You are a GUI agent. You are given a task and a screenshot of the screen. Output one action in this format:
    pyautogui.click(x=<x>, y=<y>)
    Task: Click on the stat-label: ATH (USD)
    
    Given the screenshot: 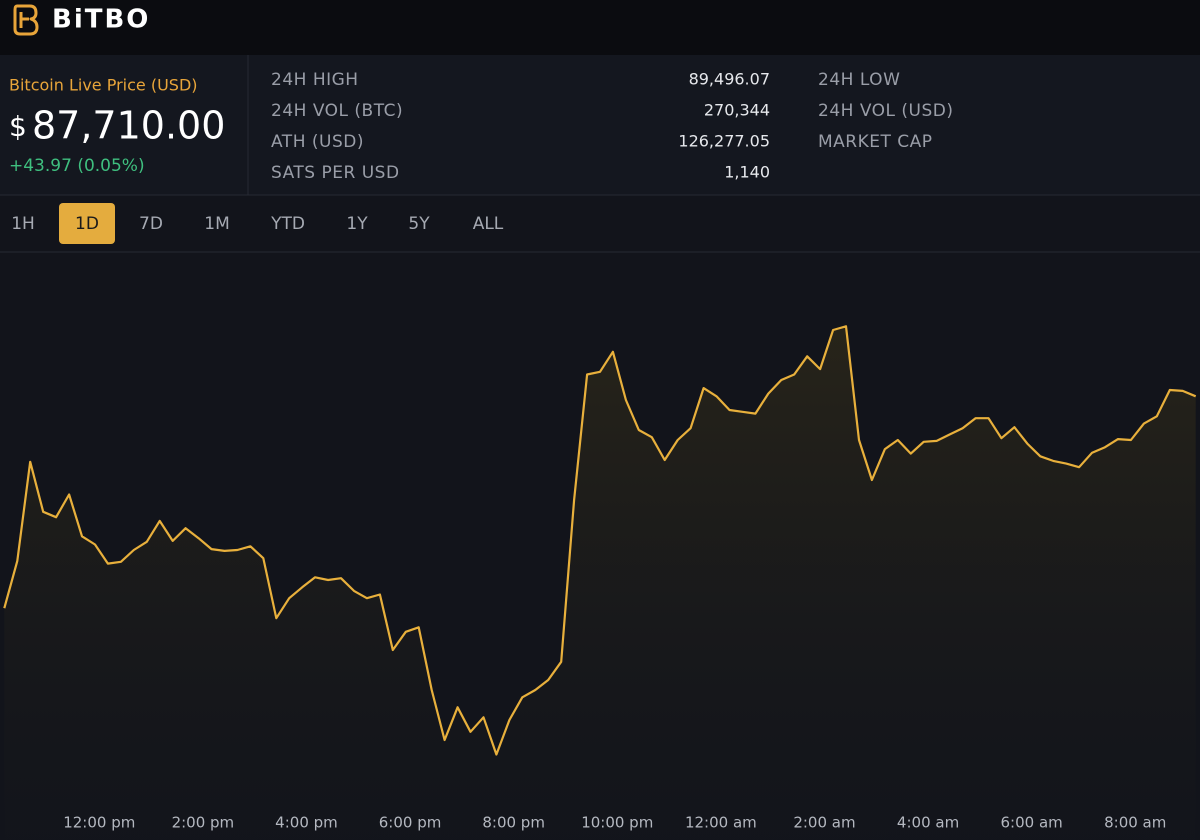 What is the action you would take?
    pyautogui.click(x=317, y=142)
    